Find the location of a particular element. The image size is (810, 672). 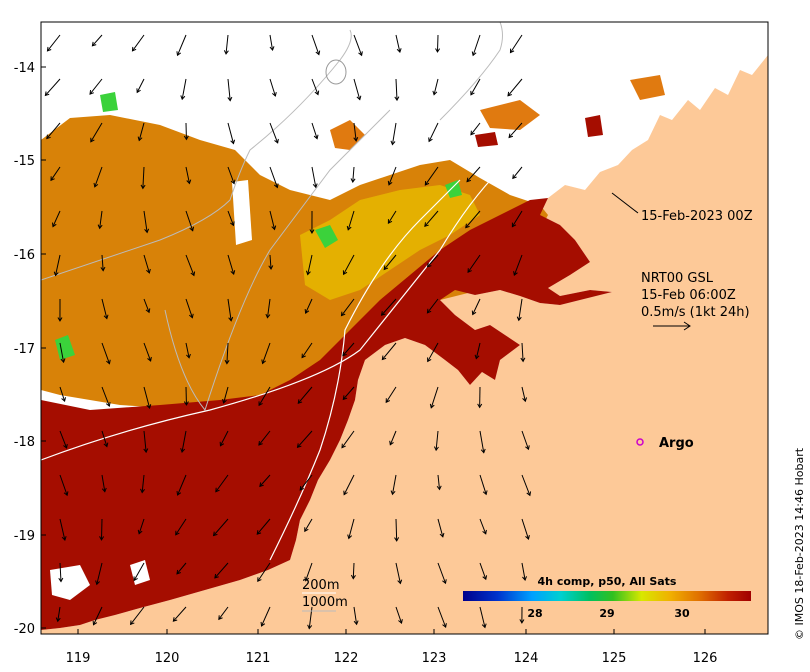

vector-scale-arrow is located at coordinates (672, 326).